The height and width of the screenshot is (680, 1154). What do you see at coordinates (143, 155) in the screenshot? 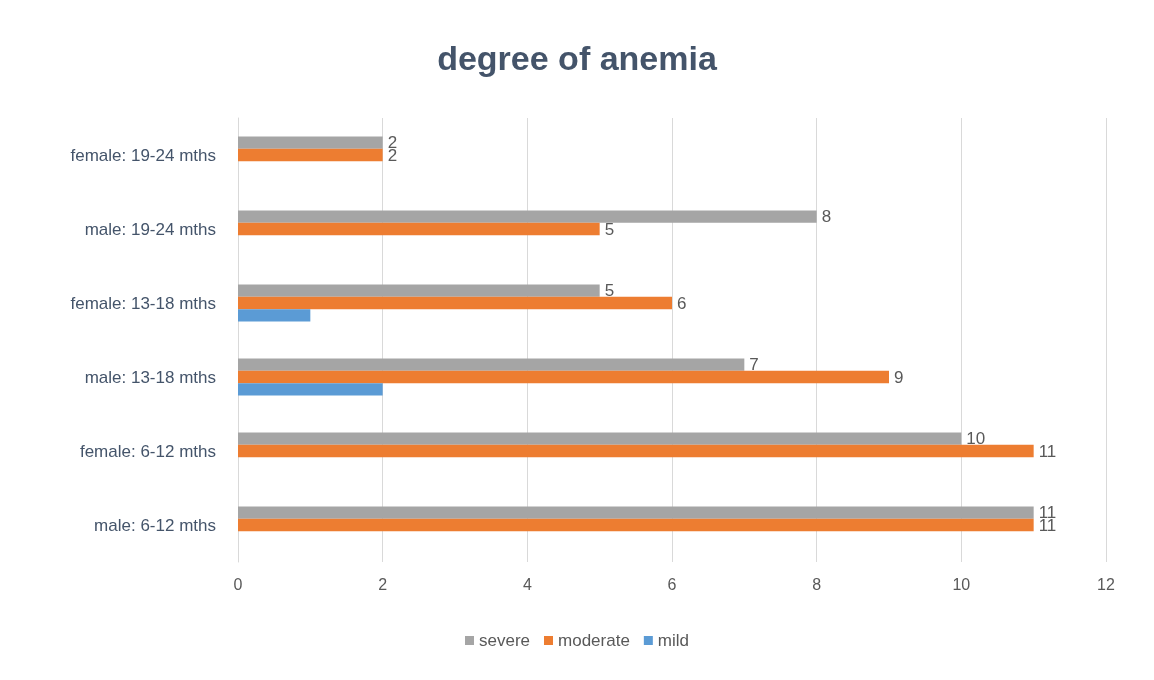
I see `y-tick-label: female: 19-24 mths` at bounding box center [143, 155].